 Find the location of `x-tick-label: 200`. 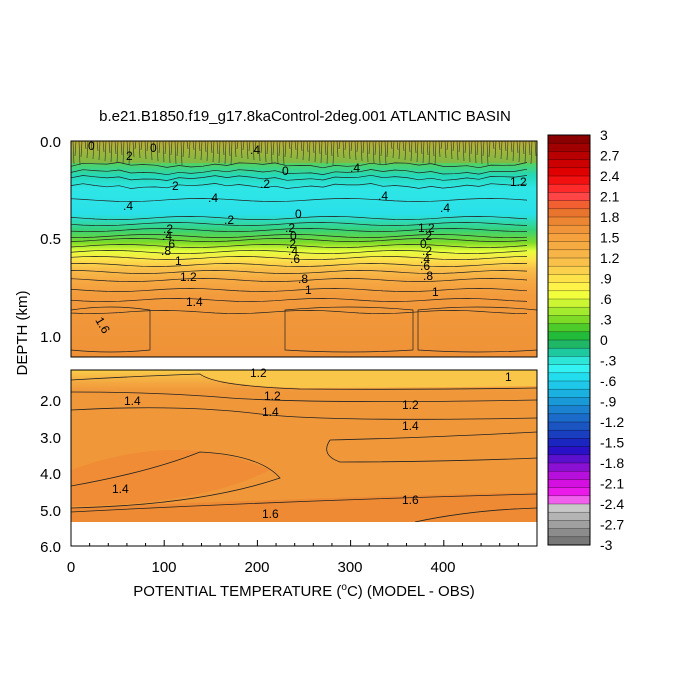

x-tick-label: 200 is located at coordinates (256, 567).